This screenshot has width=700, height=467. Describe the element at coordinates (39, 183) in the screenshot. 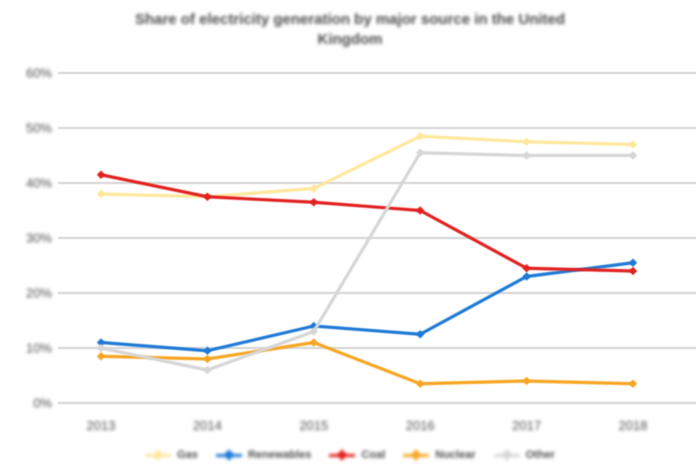

I see `y-tick-label: 40%` at that location.